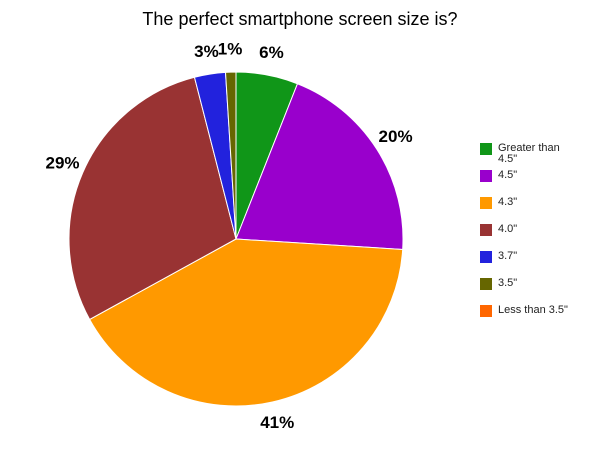  I want to click on data-label: 1%, so click(230, 49).